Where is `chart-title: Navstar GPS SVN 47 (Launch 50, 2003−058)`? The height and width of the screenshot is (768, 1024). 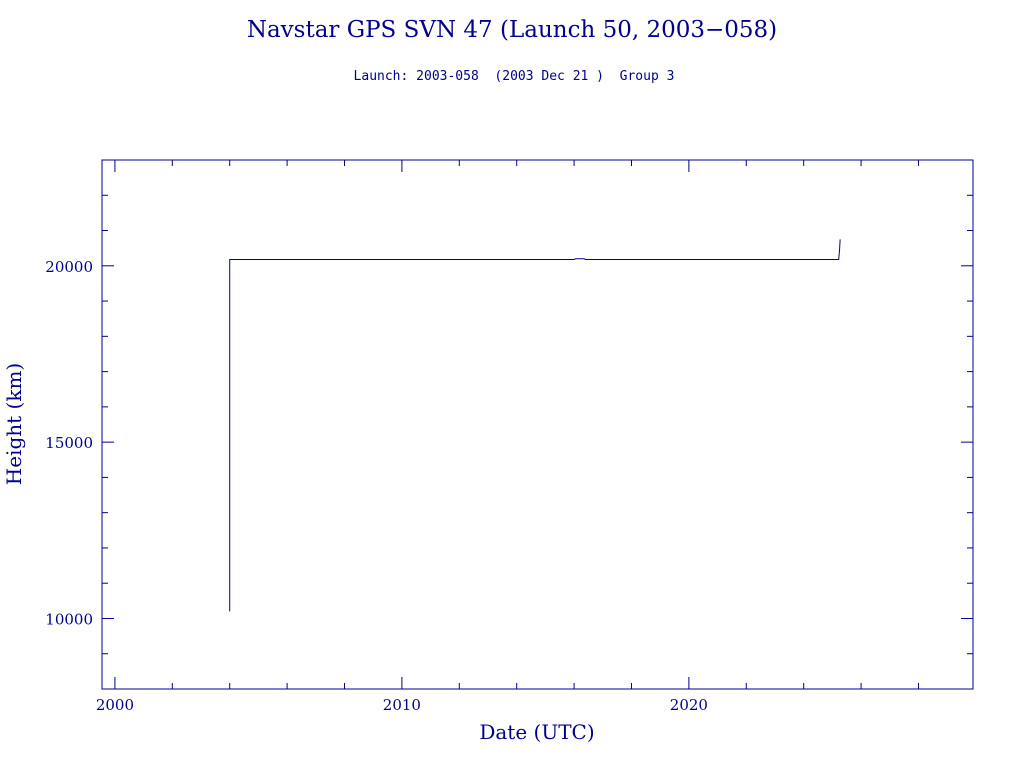
chart-title: Navstar GPS SVN 47 (Launch 50, 2003−058) is located at coordinates (512, 30).